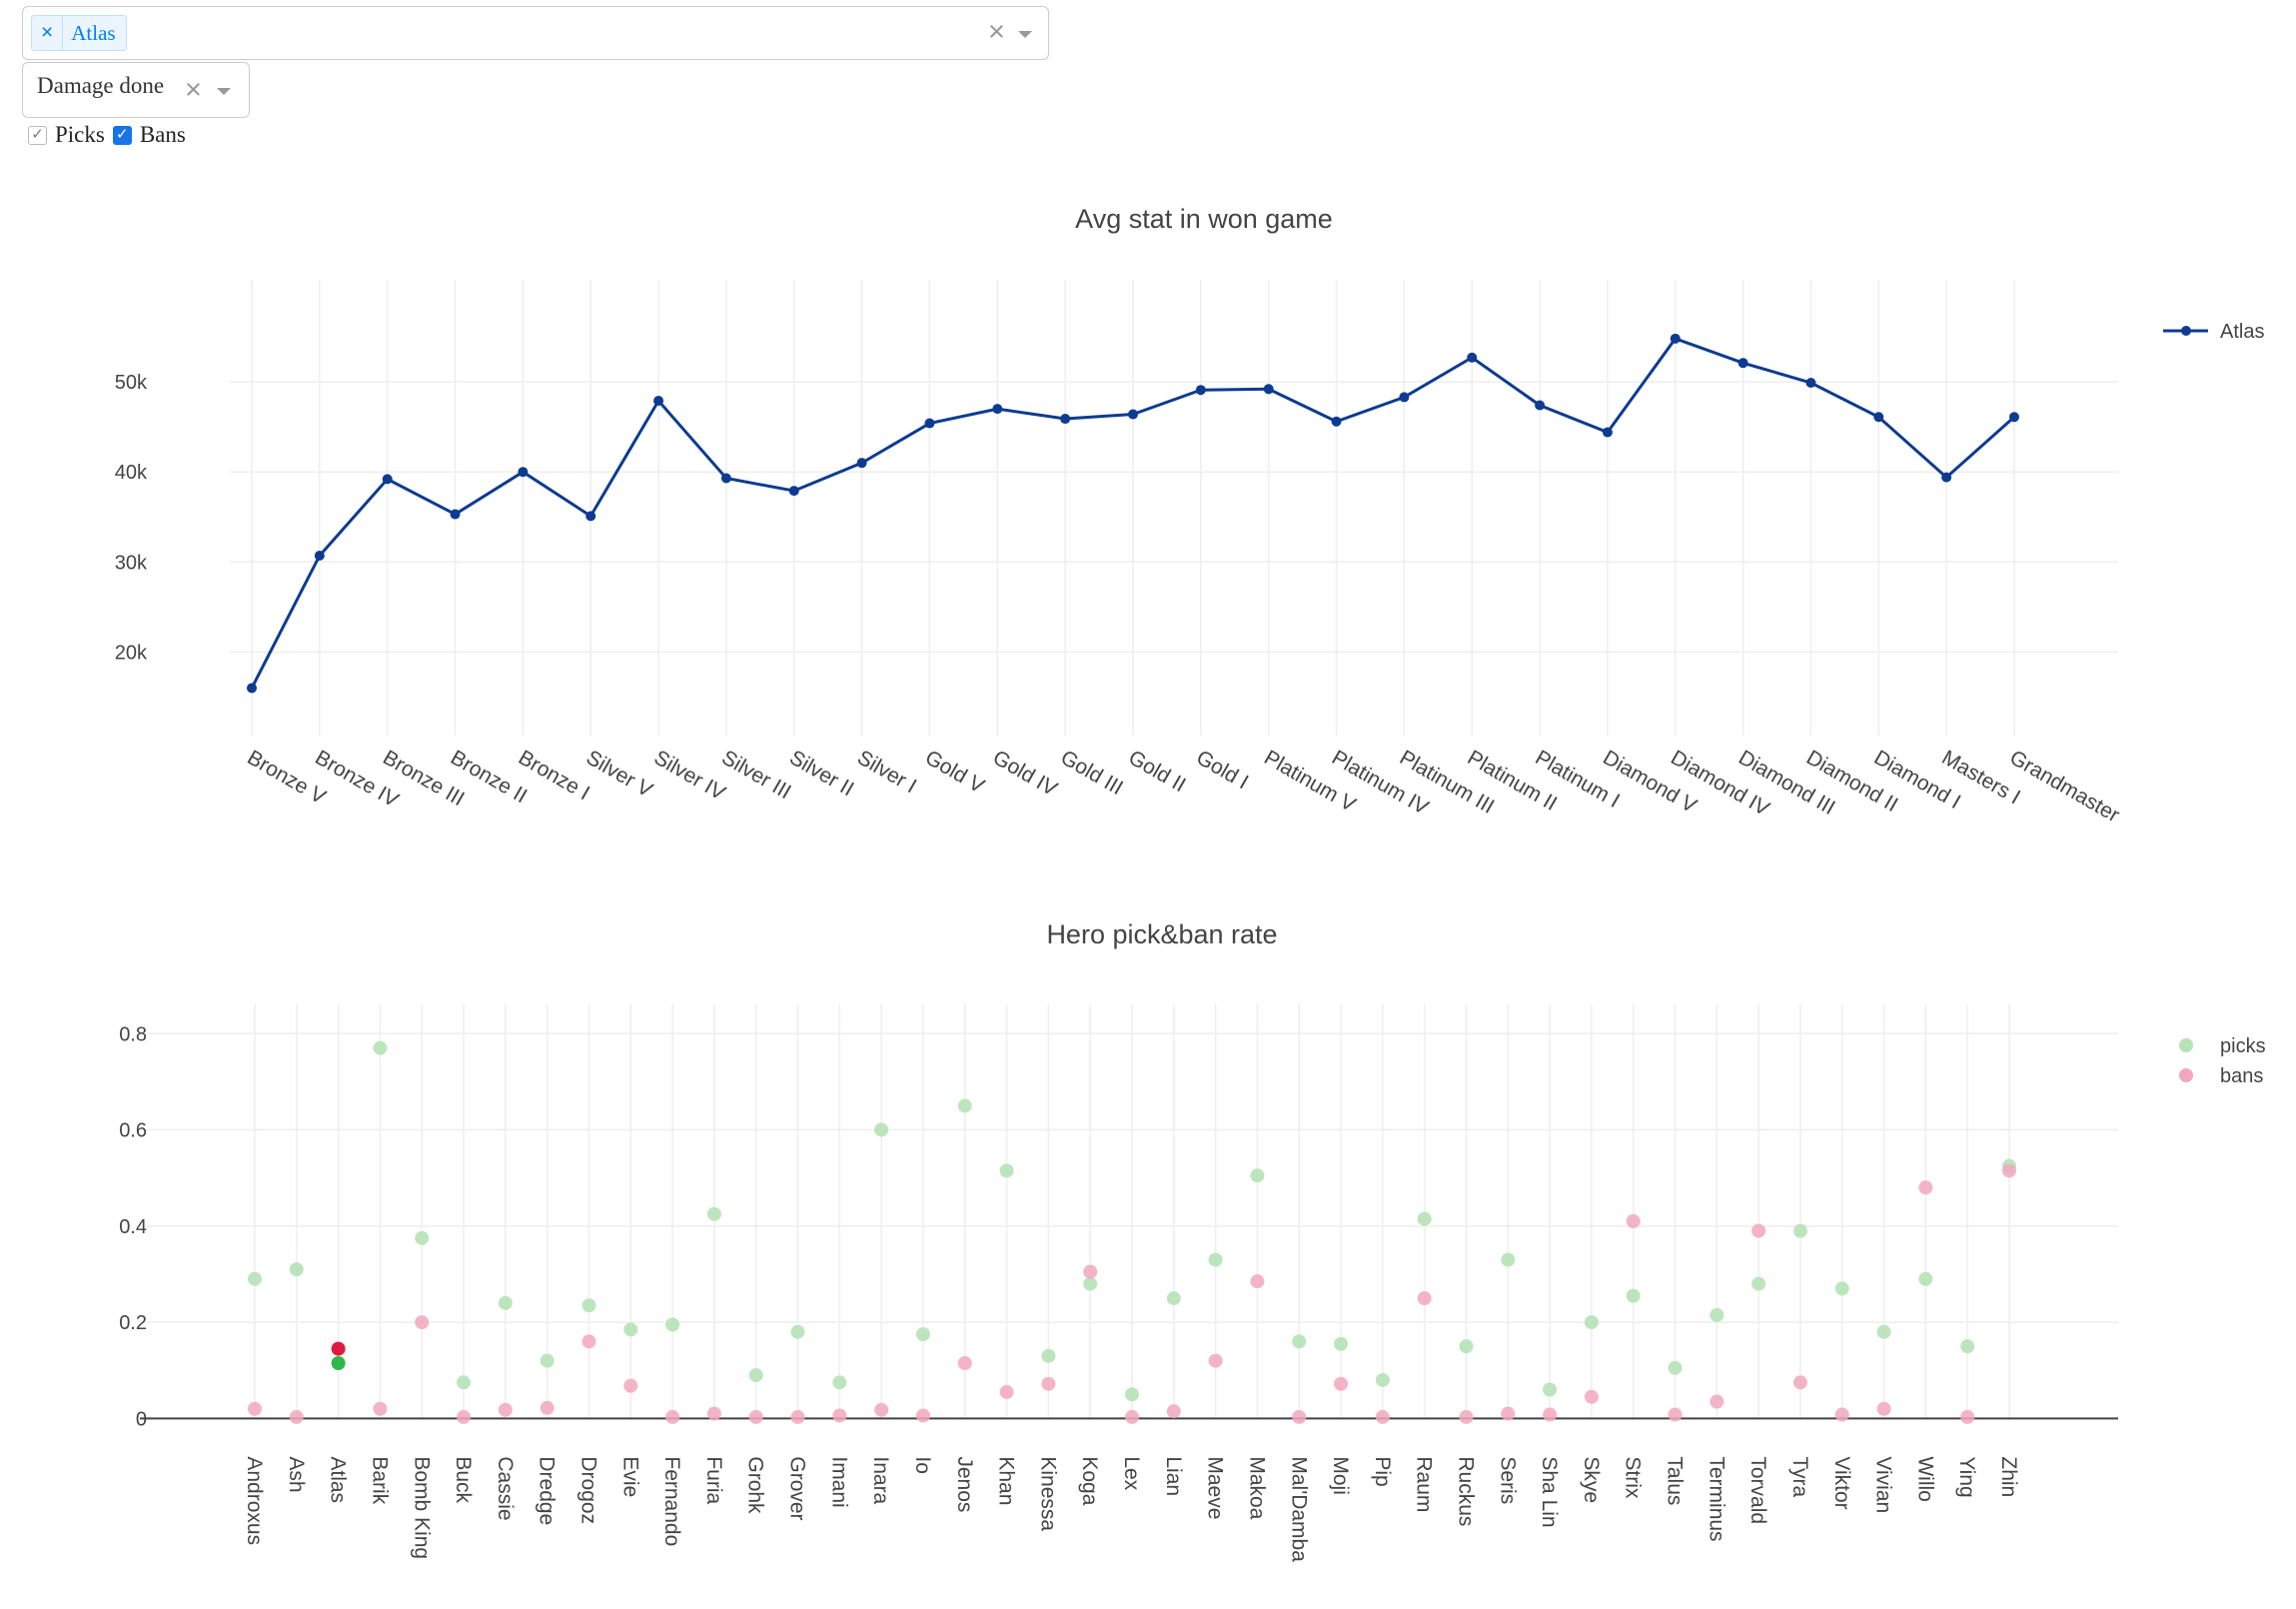  Describe the element at coordinates (1841, 1482) in the screenshot. I see `x-tick-label: Viktor` at that location.